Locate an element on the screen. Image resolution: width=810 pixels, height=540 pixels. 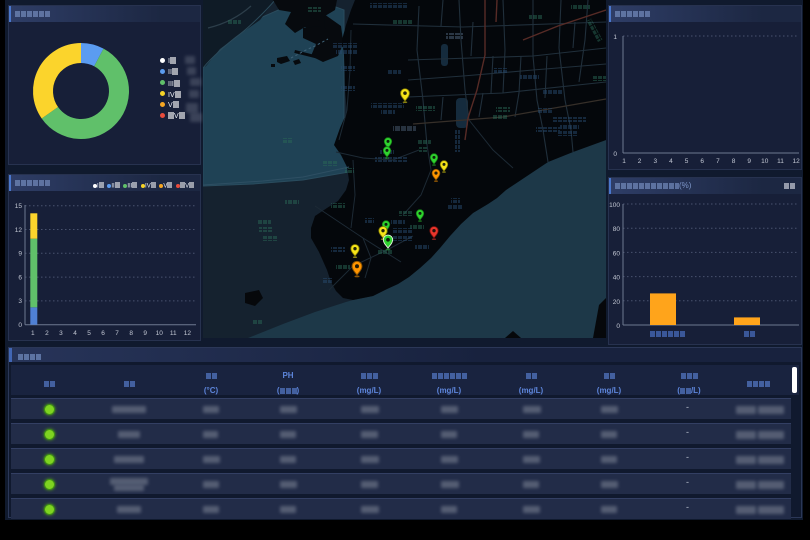
svg-text: 100 is located at coordinates (614, 205).